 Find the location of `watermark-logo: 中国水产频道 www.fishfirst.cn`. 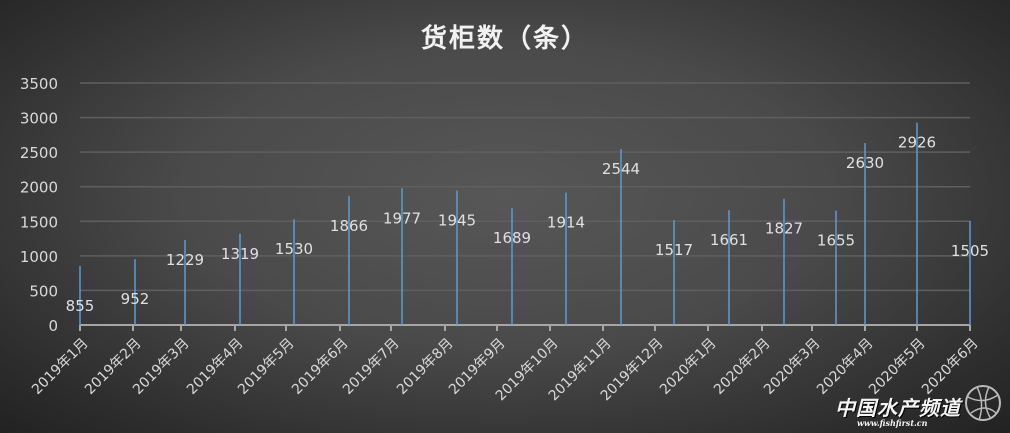

watermark-logo: 中国水产频道 www.fishfirst.cn is located at coordinates (898, 410).